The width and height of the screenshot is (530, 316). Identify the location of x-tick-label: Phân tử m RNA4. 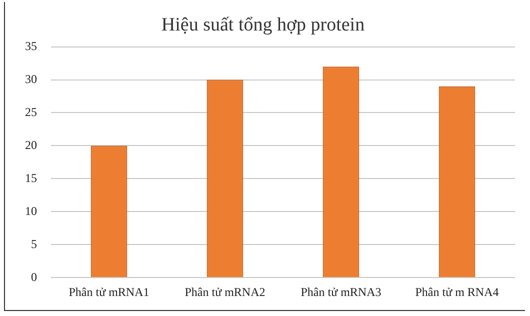
(457, 291).